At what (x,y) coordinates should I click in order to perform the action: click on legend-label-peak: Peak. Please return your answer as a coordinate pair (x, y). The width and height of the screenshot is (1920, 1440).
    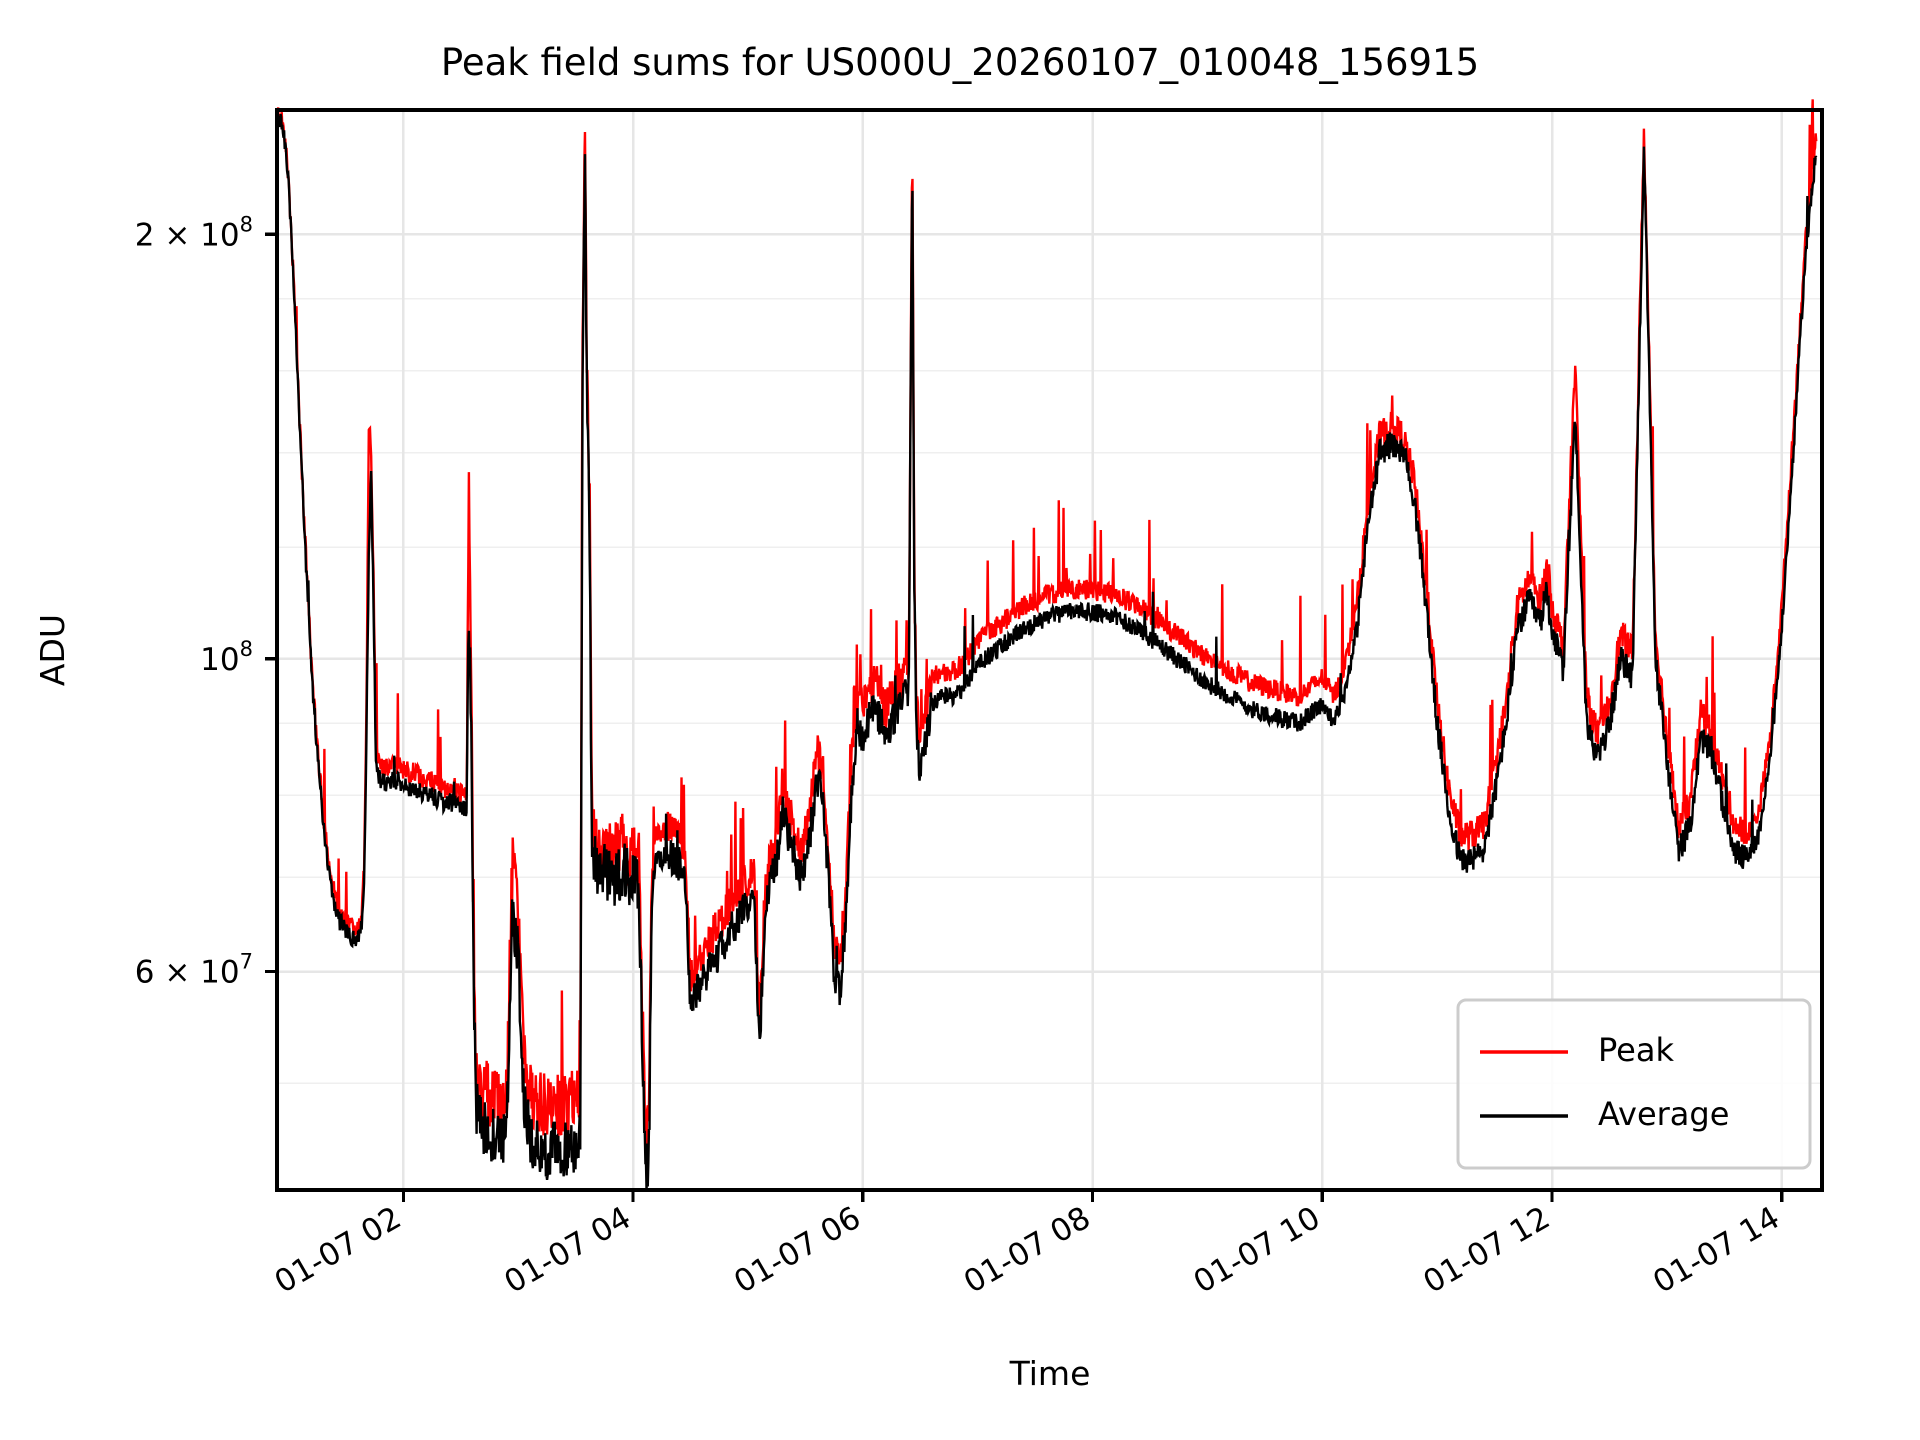
    Looking at the image, I should click on (1636, 1050).